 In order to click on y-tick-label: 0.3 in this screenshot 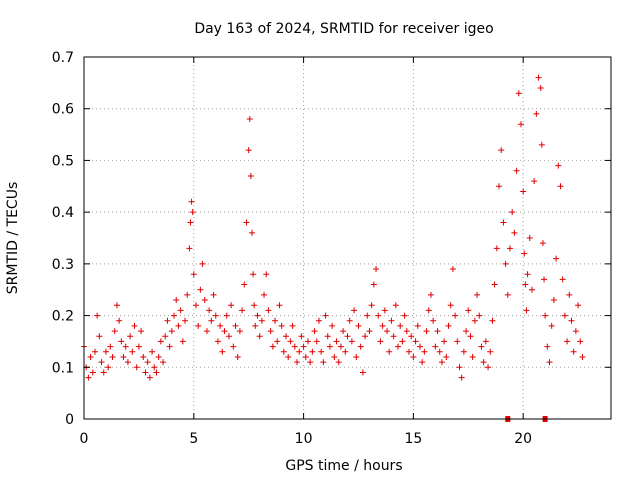, I will do `click(63, 265)`.